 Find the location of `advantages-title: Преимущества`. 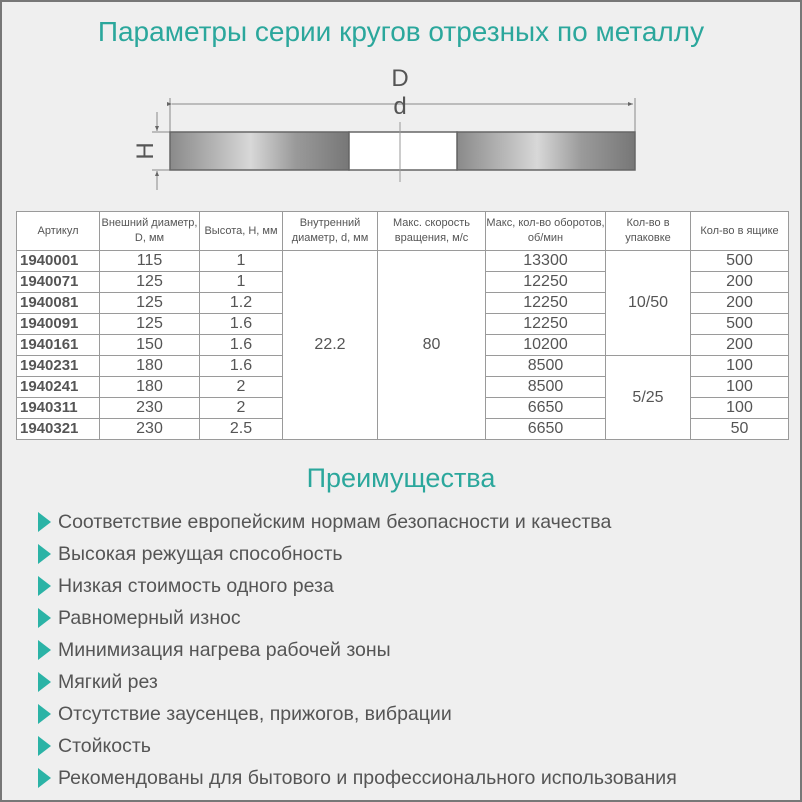

advantages-title: Преимущества is located at coordinates (401, 478).